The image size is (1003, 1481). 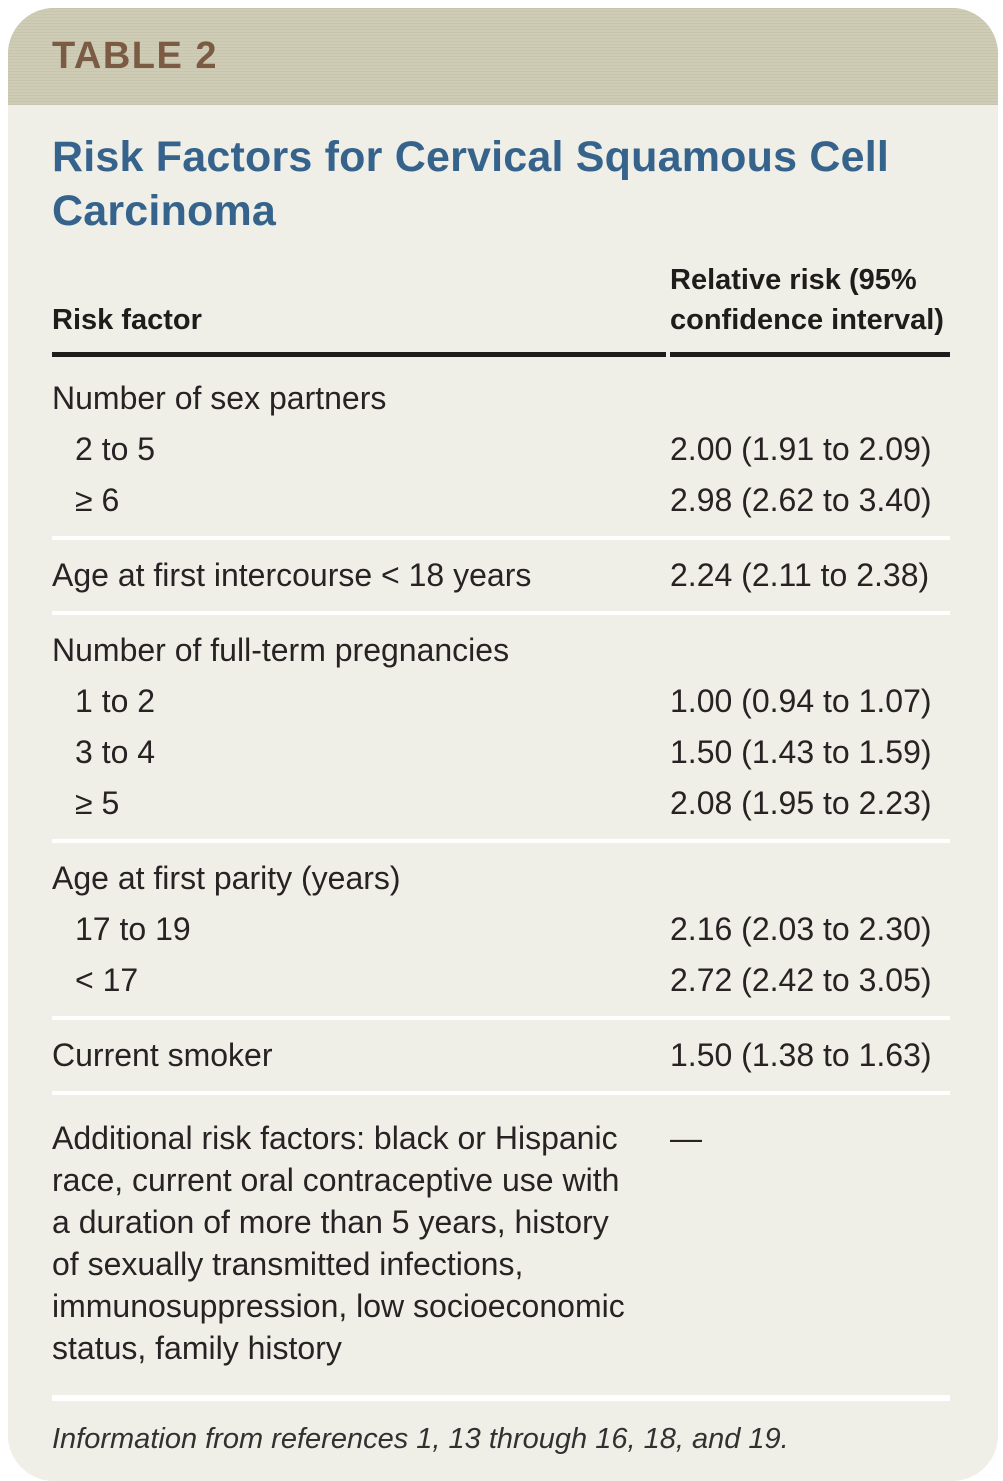 What do you see at coordinates (503, 56) in the screenshot?
I see `table-header-band: TABLE 2` at bounding box center [503, 56].